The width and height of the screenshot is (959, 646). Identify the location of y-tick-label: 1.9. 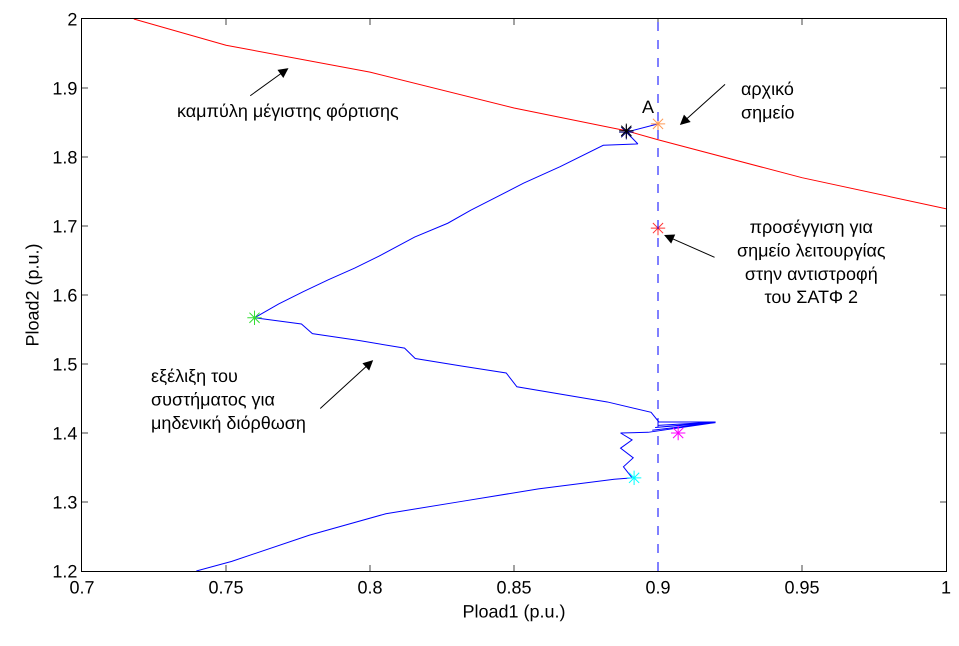
(65, 88).